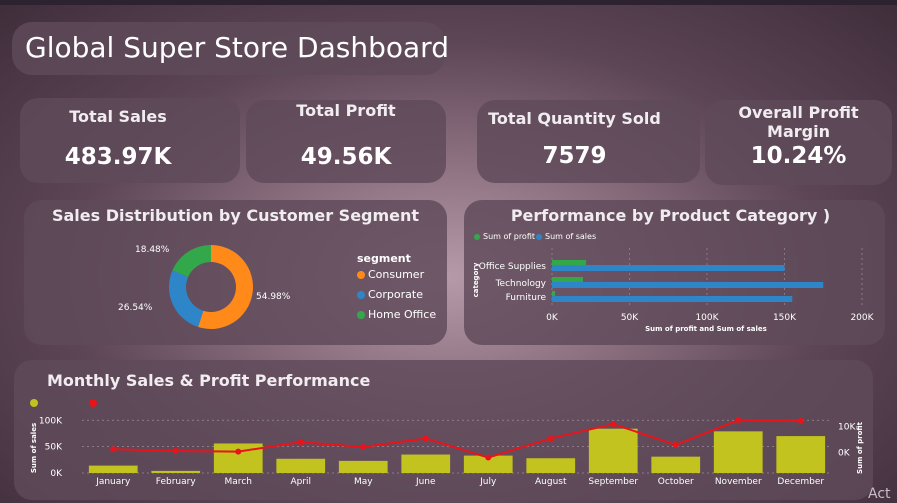  Describe the element at coordinates (273, 297) in the screenshot. I see `slice-label-consumer: 54.98%` at that location.